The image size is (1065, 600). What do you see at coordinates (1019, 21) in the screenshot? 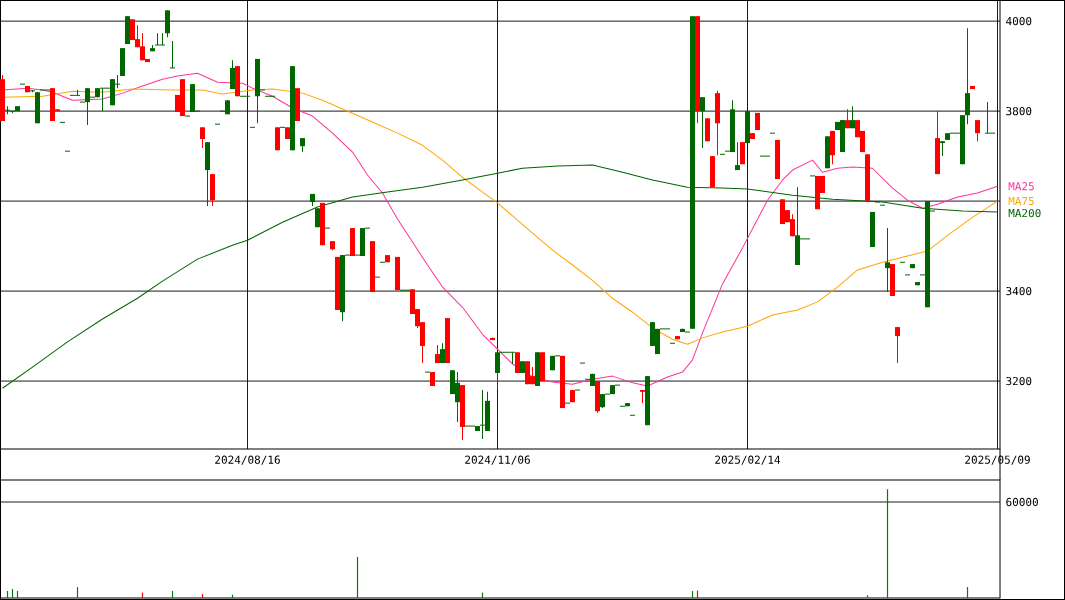
I see `y-tick-label: 4000` at bounding box center [1019, 21].